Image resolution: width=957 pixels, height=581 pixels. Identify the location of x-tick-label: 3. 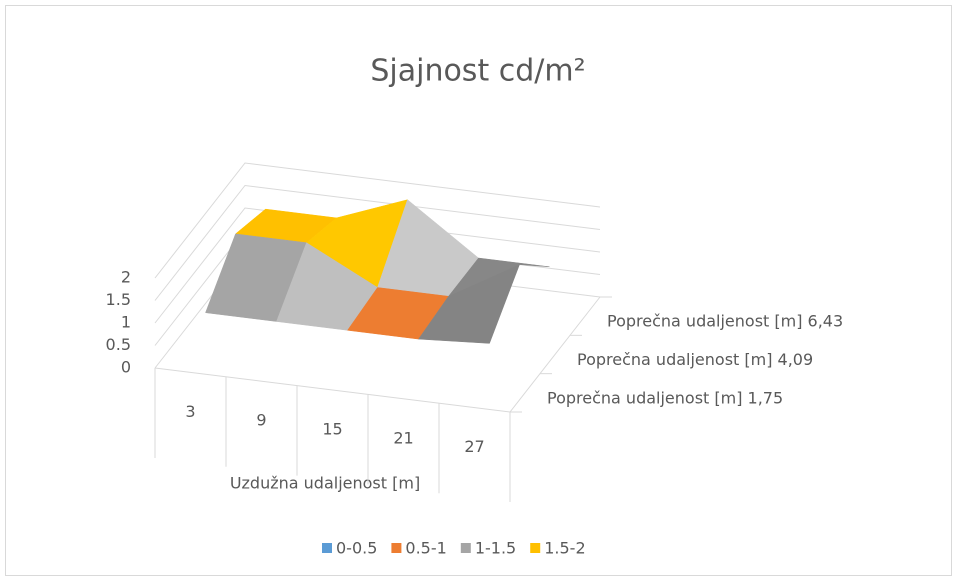
(190, 411).